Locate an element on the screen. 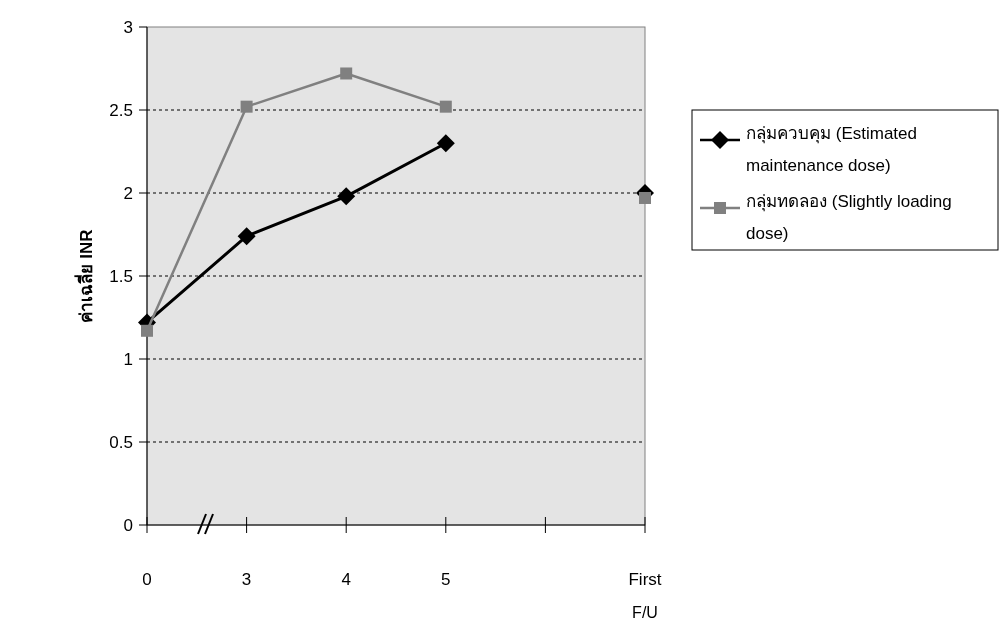 The height and width of the screenshot is (623, 1002). x-tick-label: 4 is located at coordinates (346, 579).